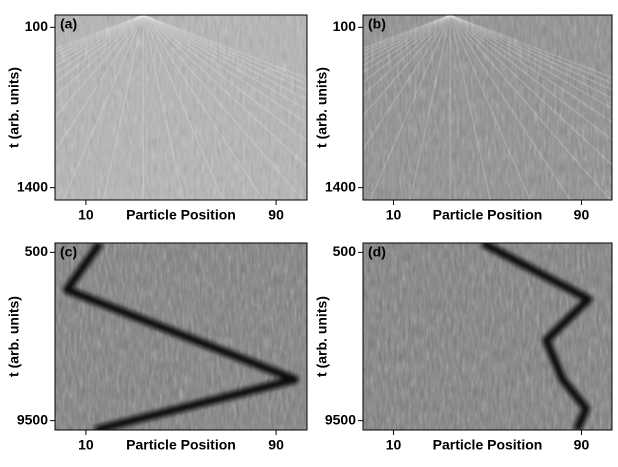 Image resolution: width=618 pixels, height=467 pixels. I want to click on particle-track, so click(536, 336).